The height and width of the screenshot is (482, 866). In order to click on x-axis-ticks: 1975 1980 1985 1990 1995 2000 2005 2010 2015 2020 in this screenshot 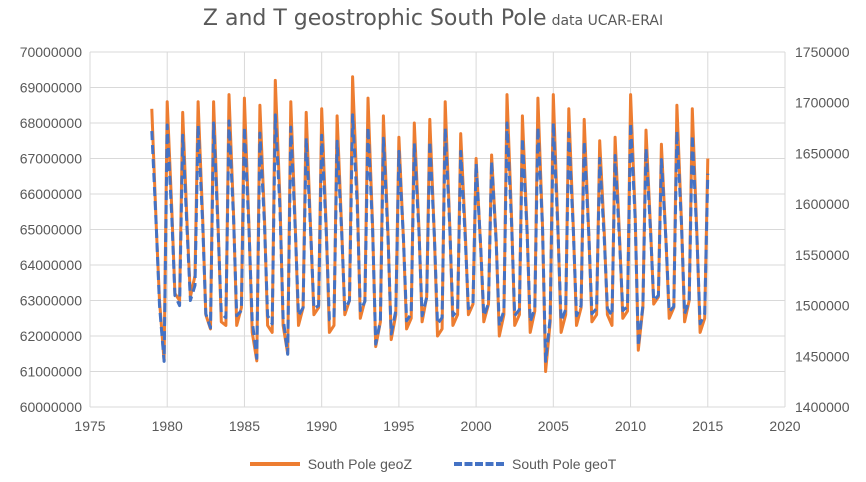, I will do `click(437, 426)`.